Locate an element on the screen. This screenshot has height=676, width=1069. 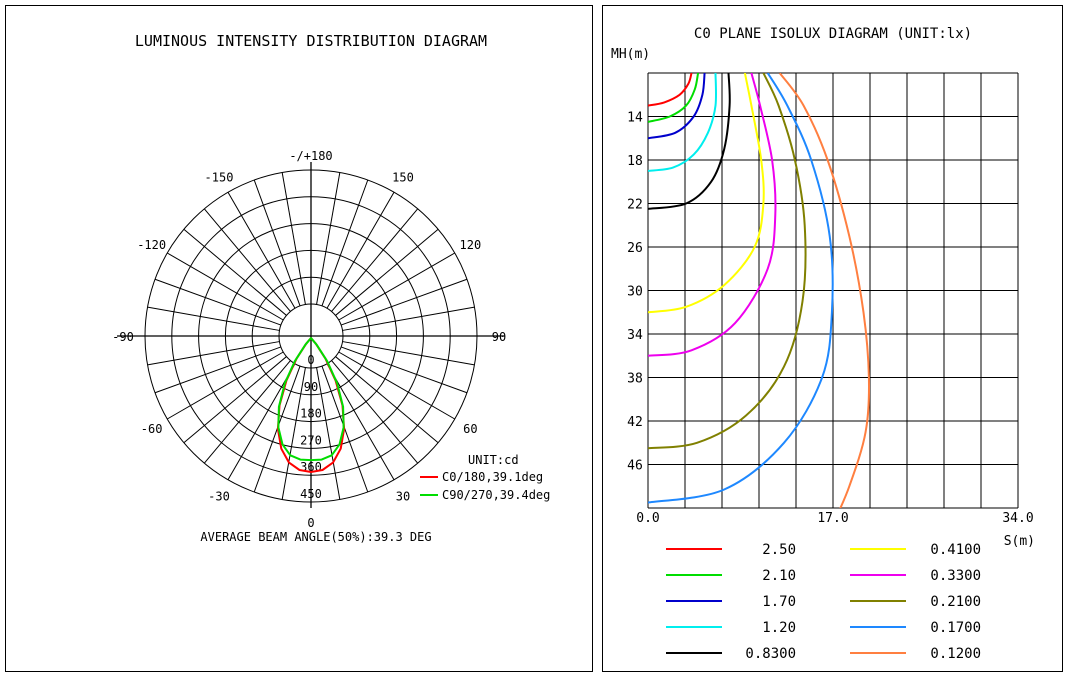
polar-angle-label: -30 is located at coordinates (219, 496).